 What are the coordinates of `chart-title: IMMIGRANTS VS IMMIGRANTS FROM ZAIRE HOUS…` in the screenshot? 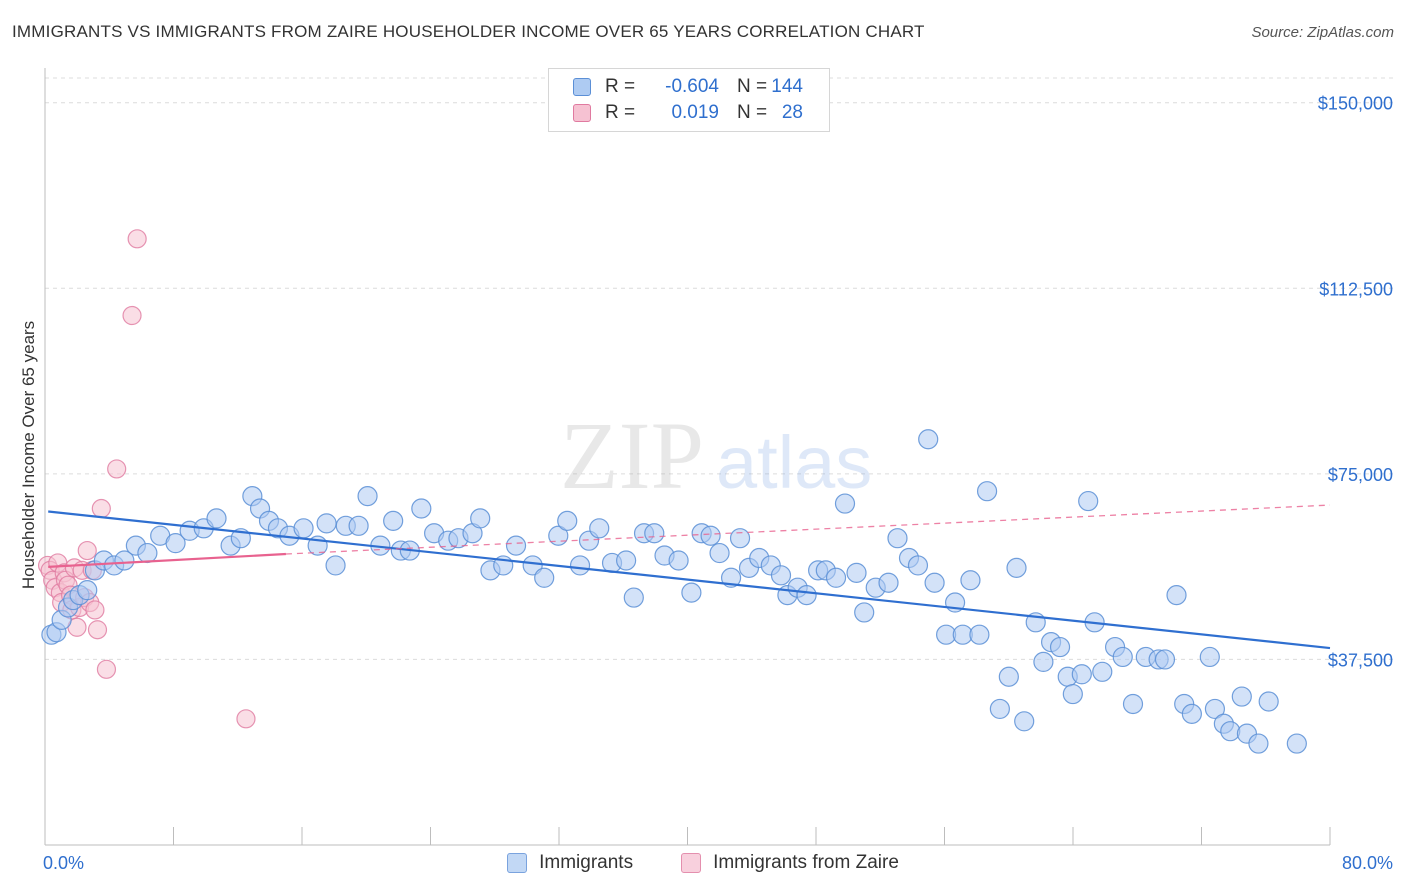 It's located at (468, 31).